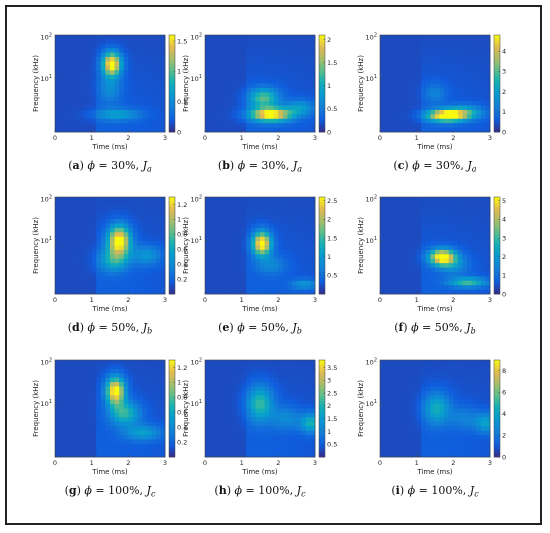 The height and width of the screenshot is (533, 550). Describe the element at coordinates (434, 309) in the screenshot. I see `x-axis-label: Time (ms)` at that location.